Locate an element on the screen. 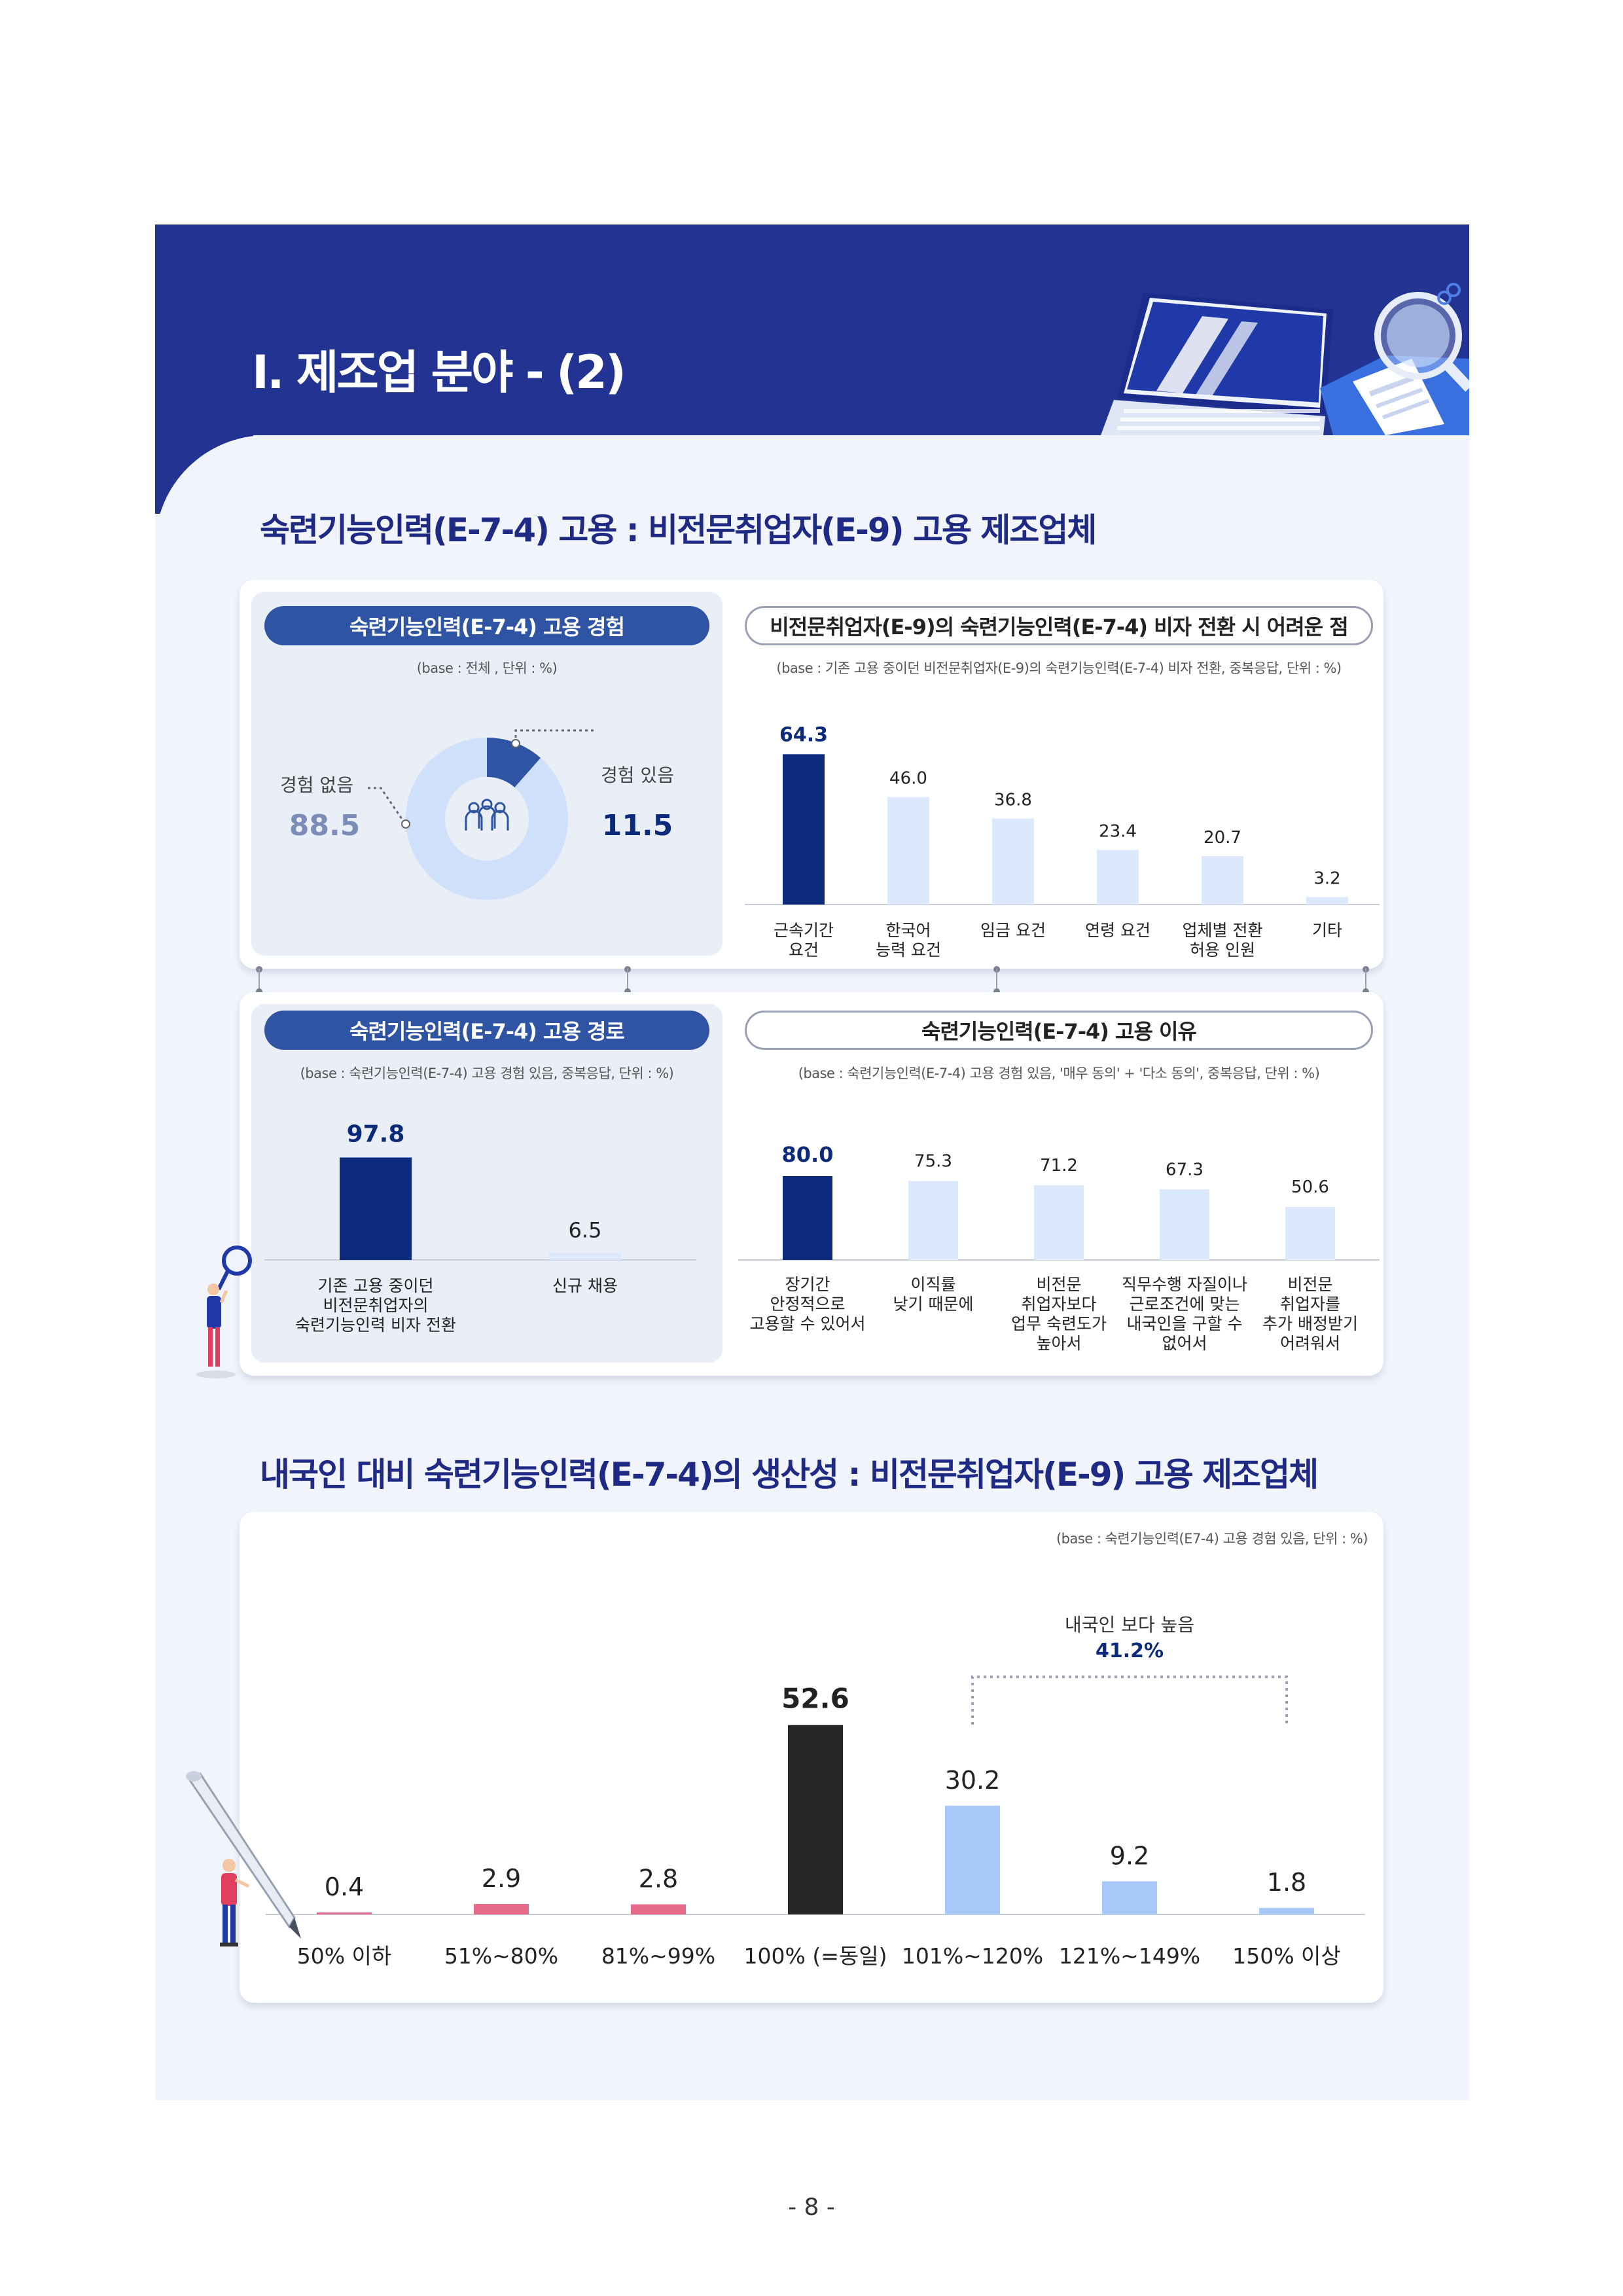 The width and height of the screenshot is (1623, 2296). tick-label: 기존 고용 중이던 비전문취업자의 숙련기능인력 비자 전환 is located at coordinates (375, 1305).